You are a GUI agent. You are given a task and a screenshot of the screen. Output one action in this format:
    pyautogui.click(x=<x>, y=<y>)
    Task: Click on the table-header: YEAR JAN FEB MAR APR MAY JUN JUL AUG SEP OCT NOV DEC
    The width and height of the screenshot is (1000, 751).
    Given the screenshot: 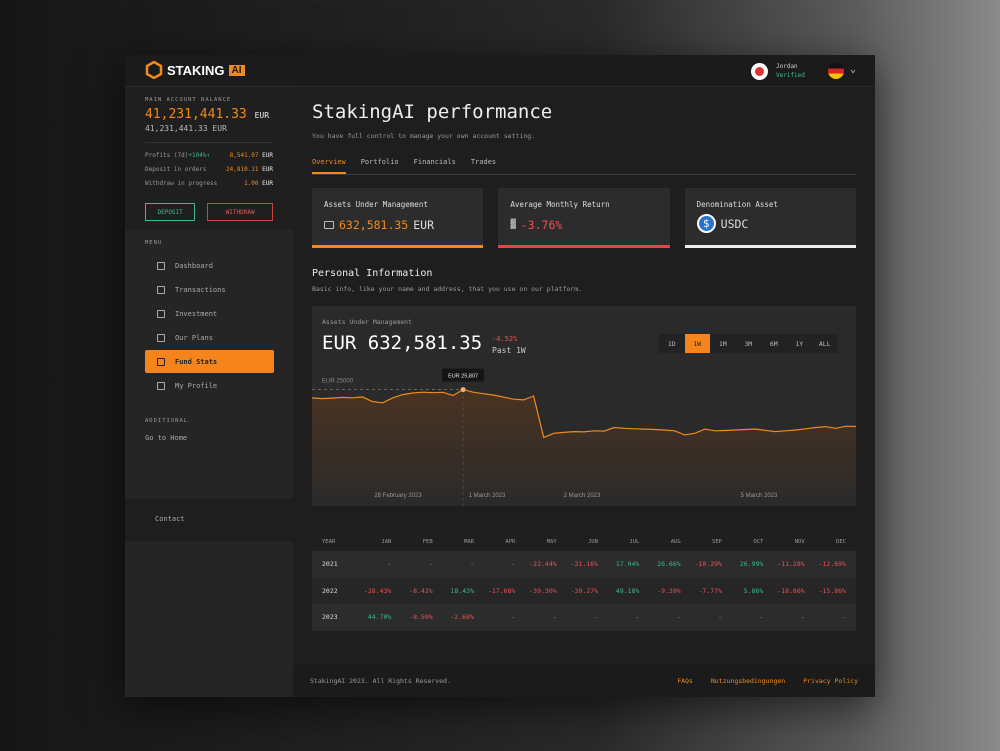 What is the action you would take?
    pyautogui.click(x=584, y=541)
    